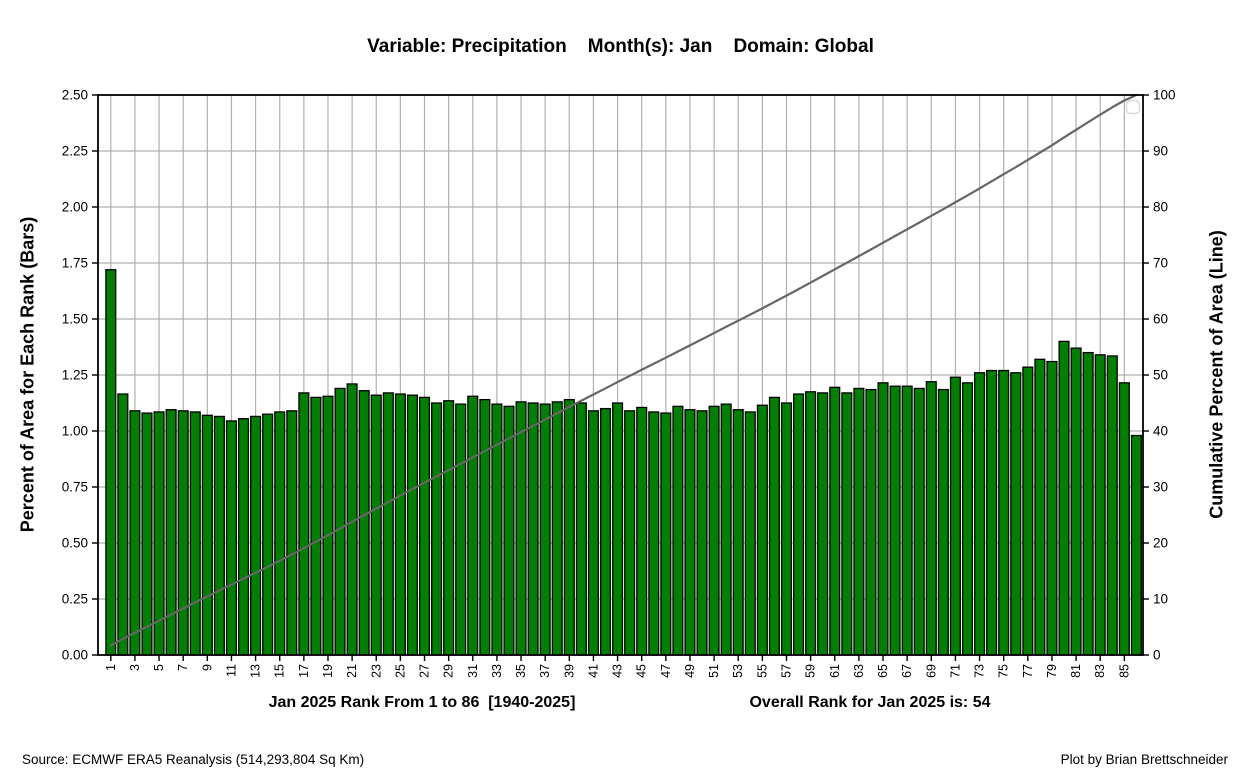 This screenshot has height=780, width=1250. What do you see at coordinates (75, 319) in the screenshot?
I see `left-axis-tick-label: 1.50` at bounding box center [75, 319].